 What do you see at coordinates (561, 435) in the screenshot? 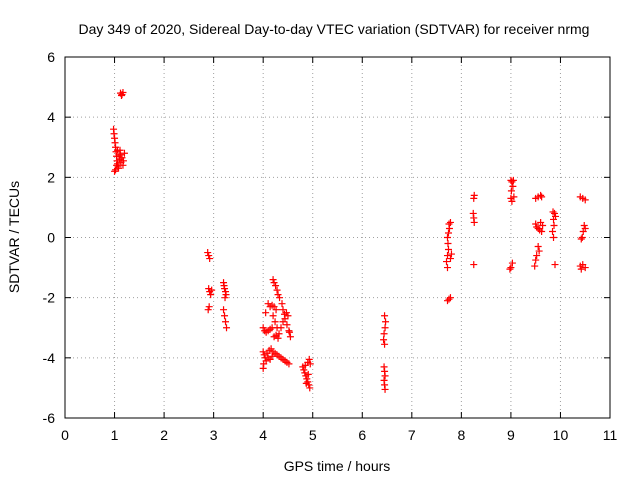
I see `x-tick-label: 10` at bounding box center [561, 435].